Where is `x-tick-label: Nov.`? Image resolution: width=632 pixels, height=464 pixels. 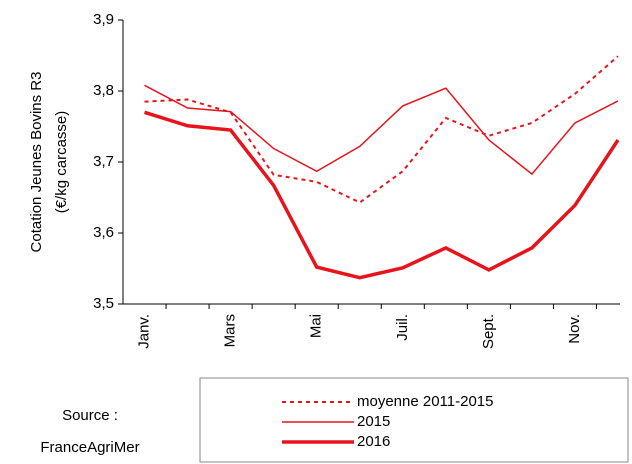
x-tick-label: Nov. is located at coordinates (574, 329).